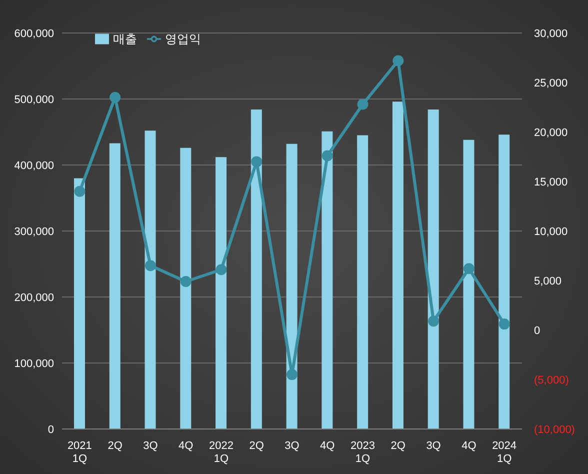 Image resolution: width=588 pixels, height=474 pixels. What do you see at coordinates (34, 232) in the screenshot?
I see `y-tick-label: 300,000` at bounding box center [34, 232].